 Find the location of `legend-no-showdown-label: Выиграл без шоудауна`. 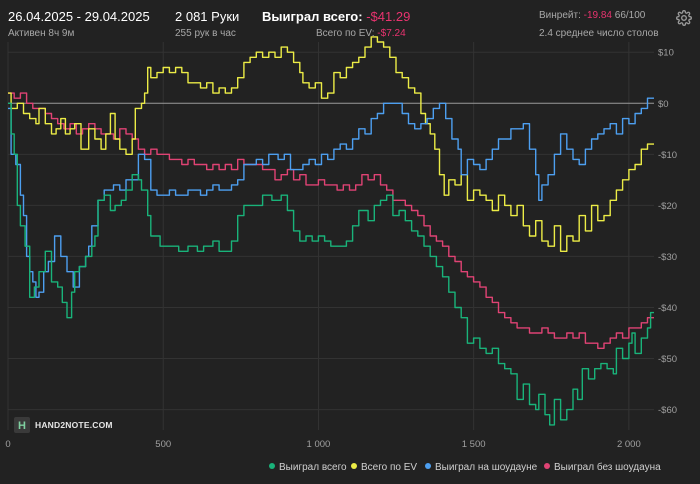

legend-no-showdown-label: Выиграл без шоудауна is located at coordinates (607, 467).